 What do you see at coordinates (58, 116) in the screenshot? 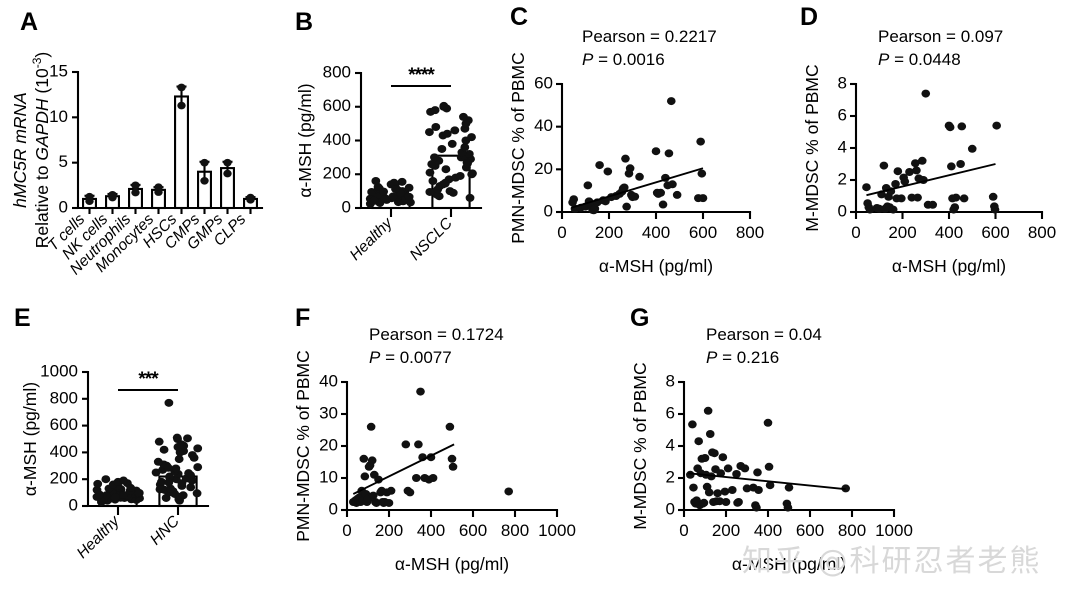
I see `y-tick-label: 10` at bounding box center [58, 116].